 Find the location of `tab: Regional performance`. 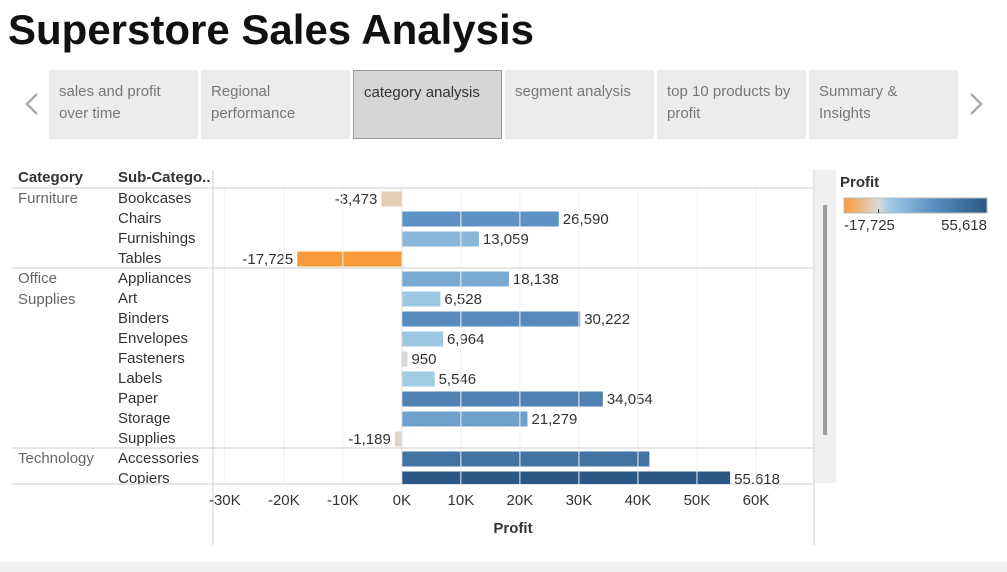

tab: Regional performance is located at coordinates (275, 104).